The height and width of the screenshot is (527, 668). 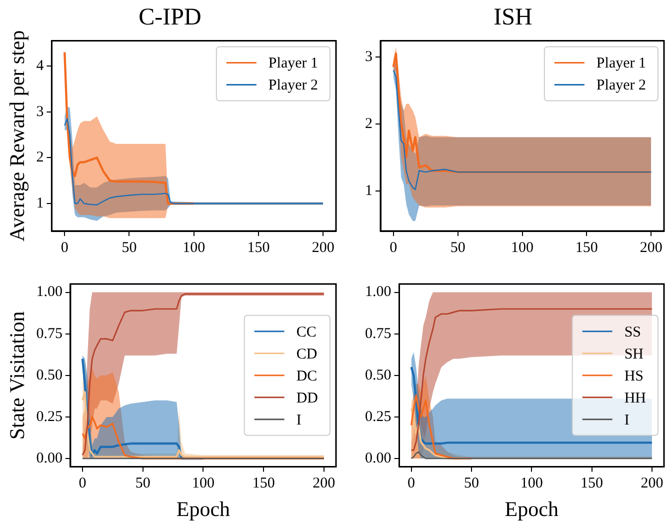 What do you see at coordinates (635, 398) in the screenshot?
I see `legend-label: HH` at bounding box center [635, 398].